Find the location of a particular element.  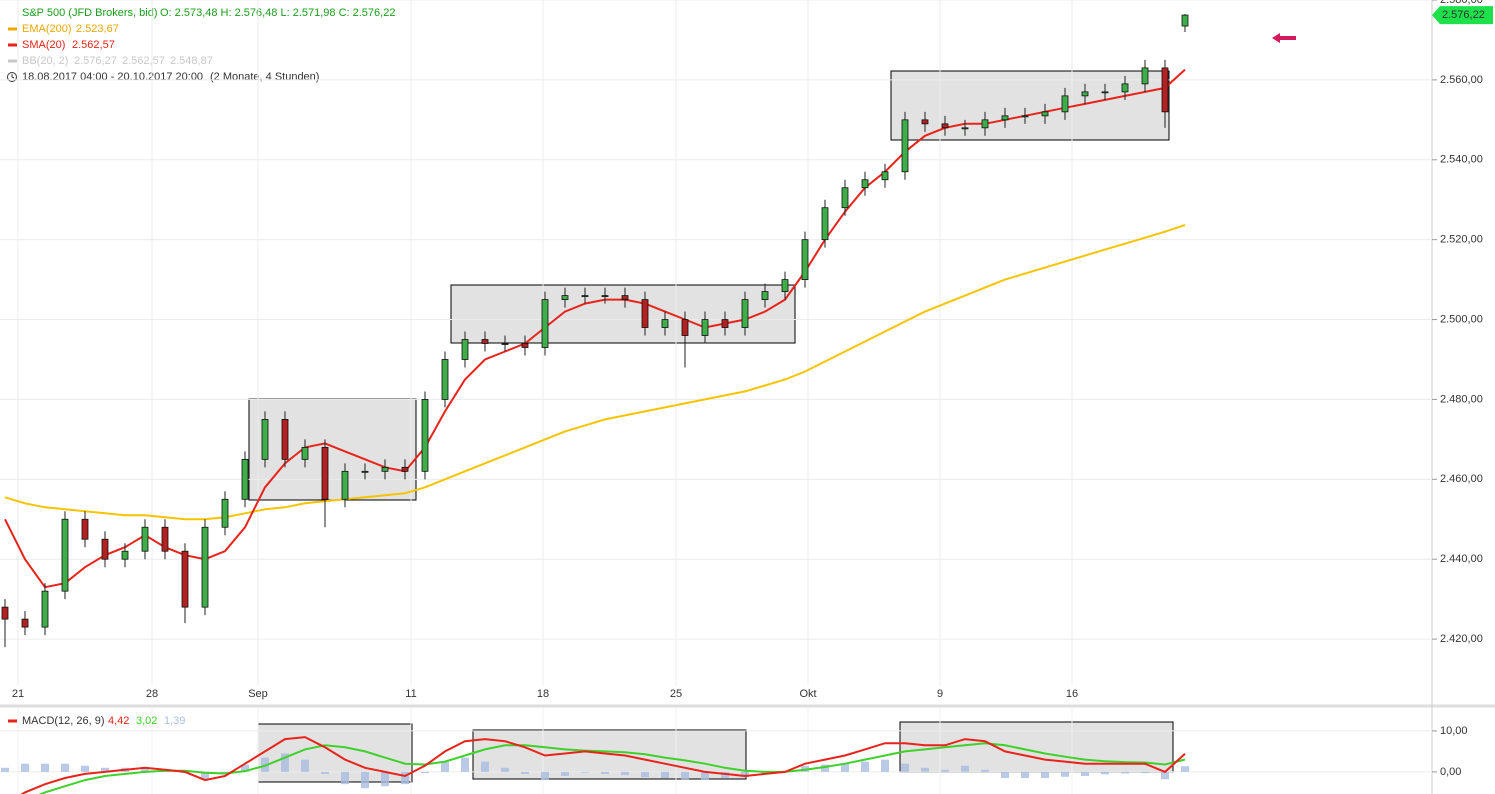

x-tick-label: 9 is located at coordinates (940, 694).